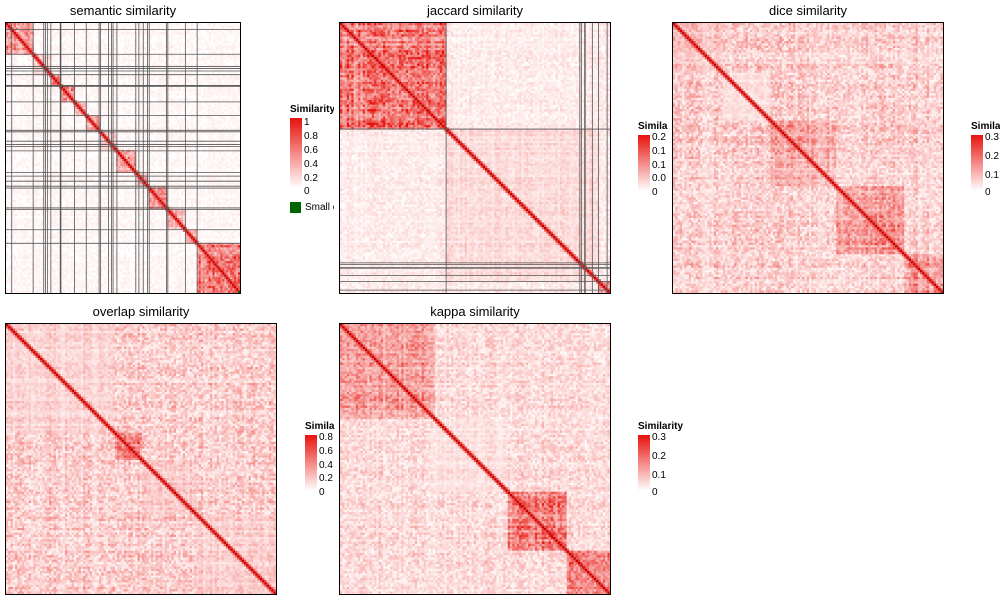 The width and height of the screenshot is (1000, 600). I want to click on chart-title: semantic similarity, so click(123, 10).